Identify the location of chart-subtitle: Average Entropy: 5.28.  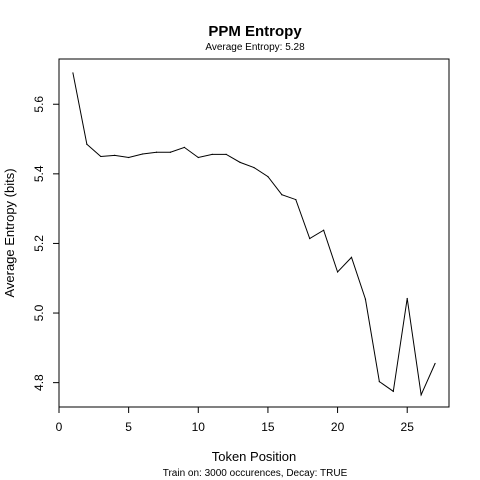
(255, 47).